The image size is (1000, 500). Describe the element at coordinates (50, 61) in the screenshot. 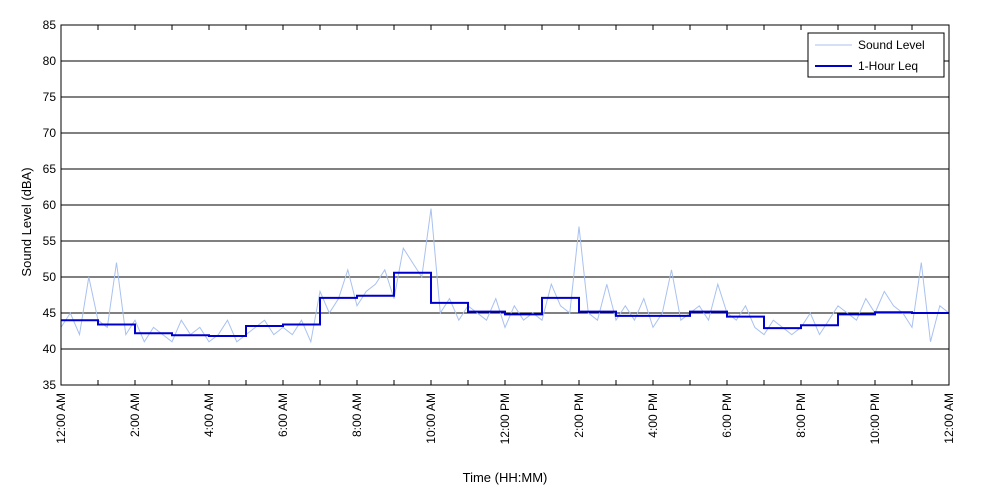

I see `y-tick-label: 80` at that location.